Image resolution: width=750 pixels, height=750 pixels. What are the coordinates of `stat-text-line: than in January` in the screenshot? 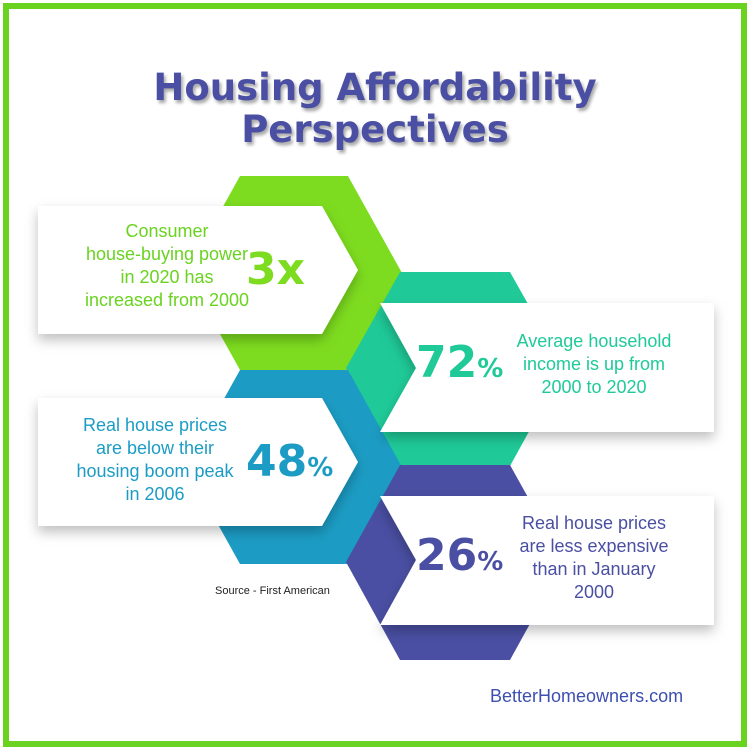 It's located at (594, 569).